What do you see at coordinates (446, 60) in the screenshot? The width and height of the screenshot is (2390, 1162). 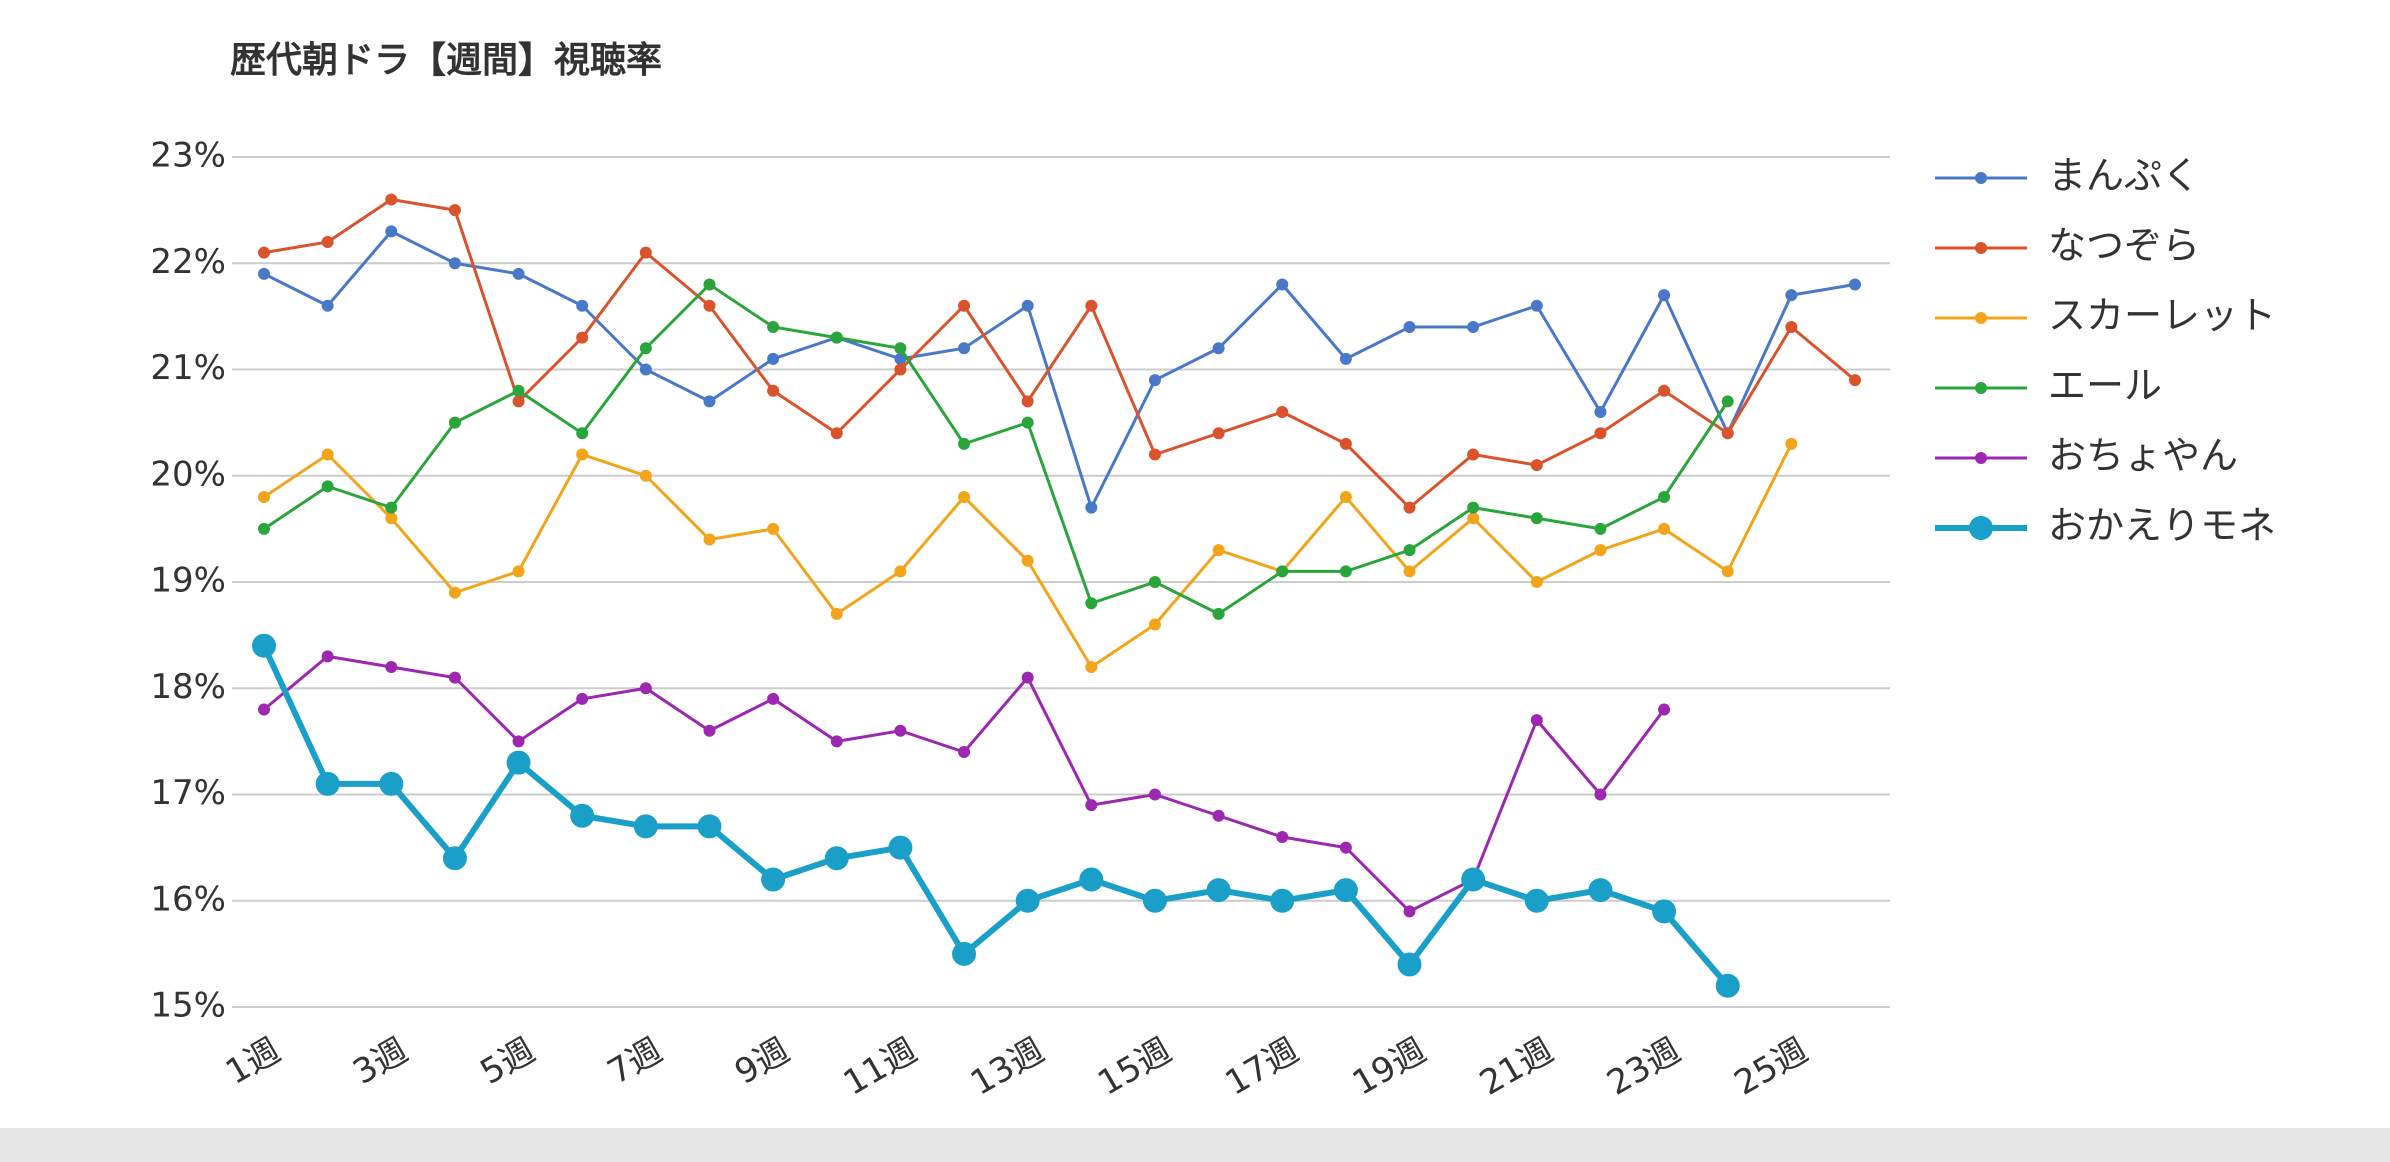 I see `chart-title: 歴代朝ドラ【週間】視聴率` at bounding box center [446, 60].